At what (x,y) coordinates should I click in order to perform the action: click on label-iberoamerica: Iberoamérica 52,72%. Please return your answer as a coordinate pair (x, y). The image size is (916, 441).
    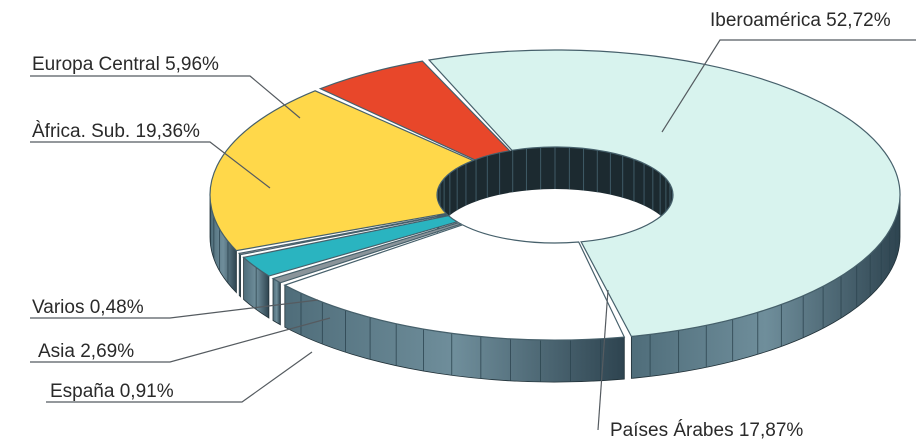
    Looking at the image, I should click on (800, 20).